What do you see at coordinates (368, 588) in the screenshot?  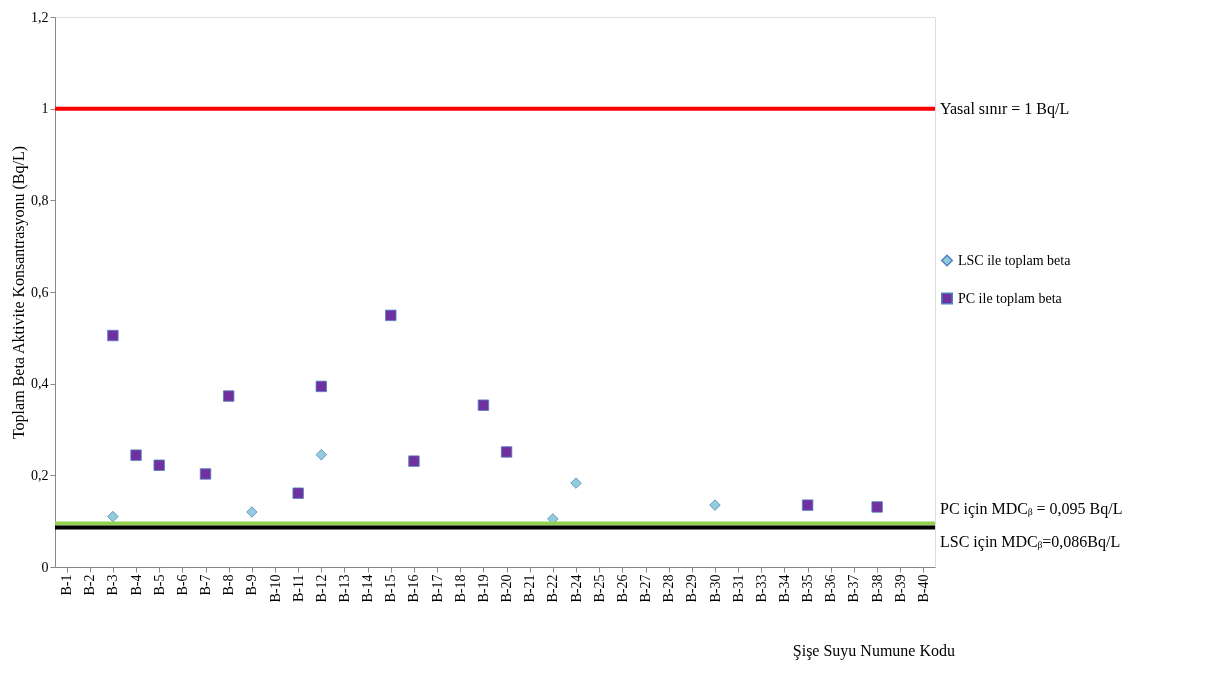 I see `x-tick-label: B-14` at bounding box center [368, 588].